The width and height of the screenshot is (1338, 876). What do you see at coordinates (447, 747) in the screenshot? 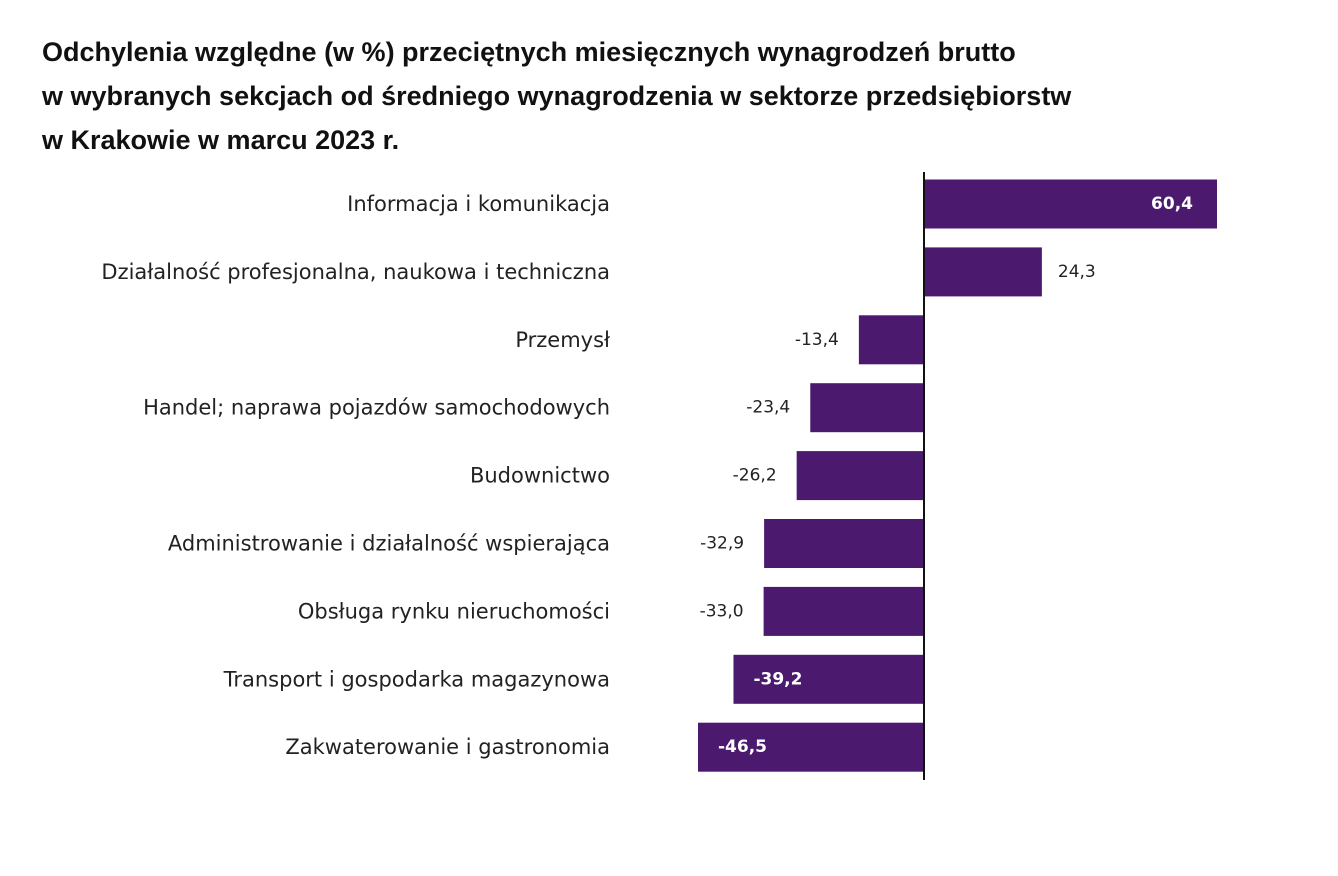
I see `category-label: Zakwaterowanie i gastronomia` at bounding box center [447, 747].